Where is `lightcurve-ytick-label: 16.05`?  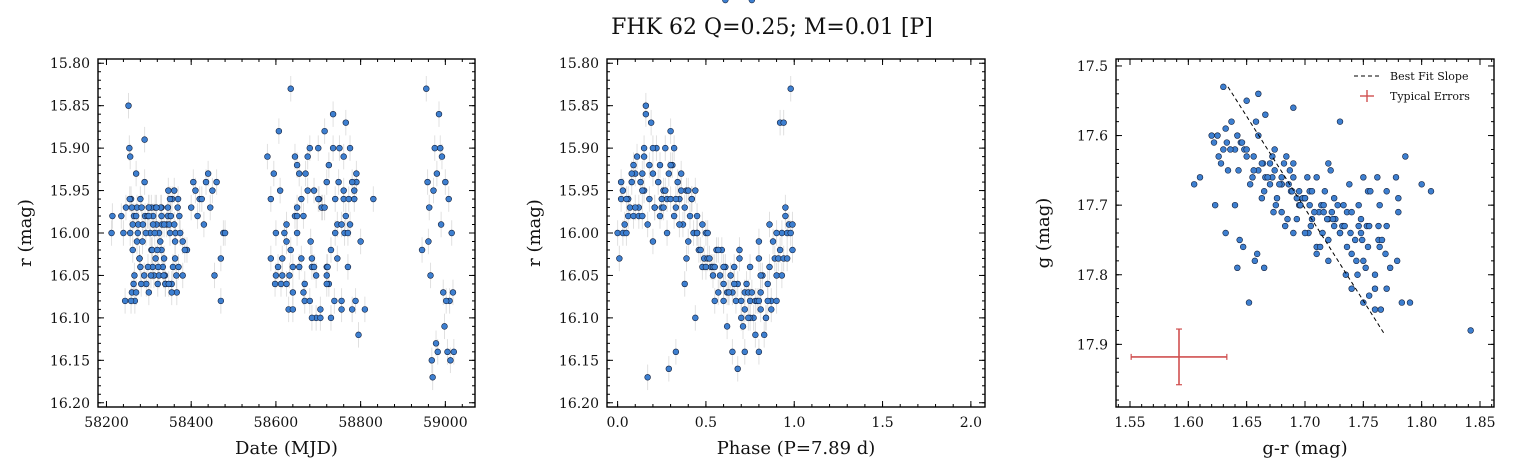 lightcurve-ytick-label: 16.05 is located at coordinates (70, 276).